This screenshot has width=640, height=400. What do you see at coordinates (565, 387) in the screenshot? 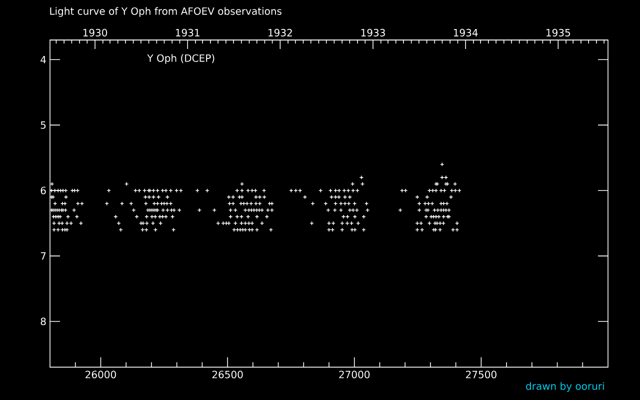
I see `text: drawn by ooruri` at bounding box center [565, 387].